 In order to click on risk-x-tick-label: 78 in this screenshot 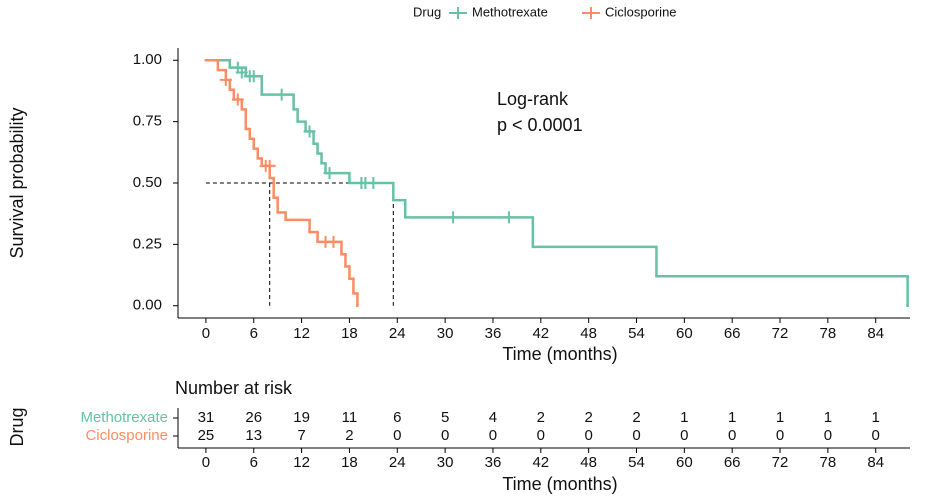, I will do `click(828, 462)`.